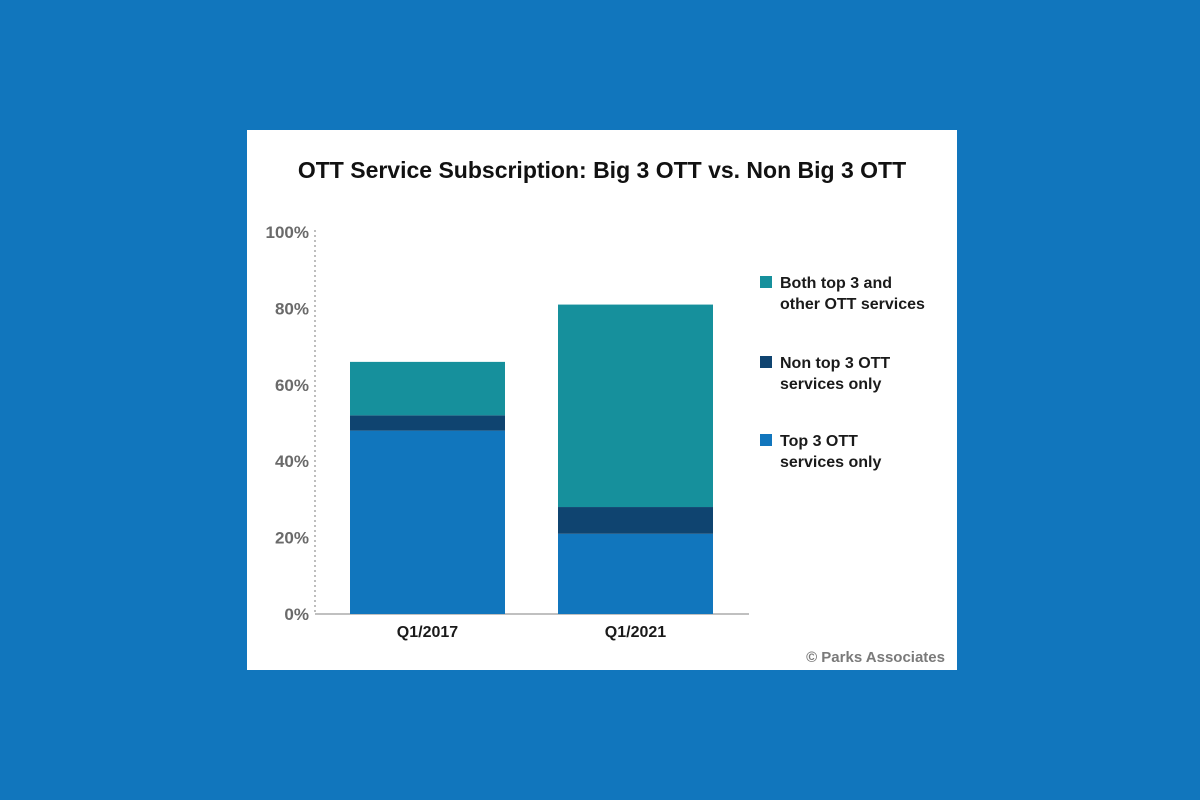 This screenshot has height=800, width=1200. I want to click on credit-text: © Parks Associates, so click(875, 657).